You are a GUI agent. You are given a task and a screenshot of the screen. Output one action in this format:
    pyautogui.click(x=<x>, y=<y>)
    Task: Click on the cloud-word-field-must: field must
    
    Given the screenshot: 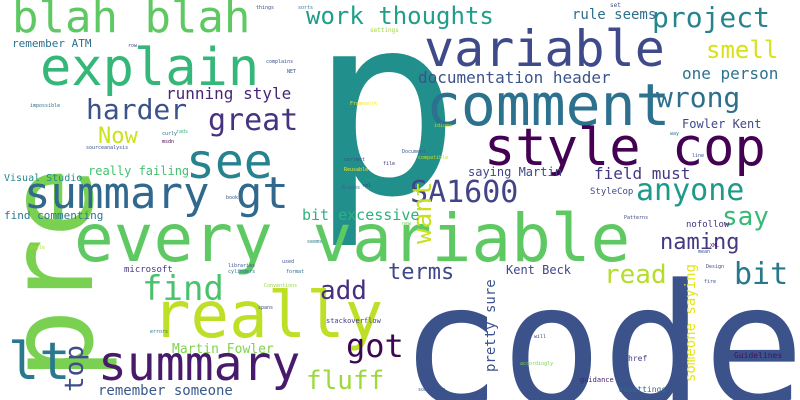 What is the action you would take?
    pyautogui.click(x=642, y=173)
    